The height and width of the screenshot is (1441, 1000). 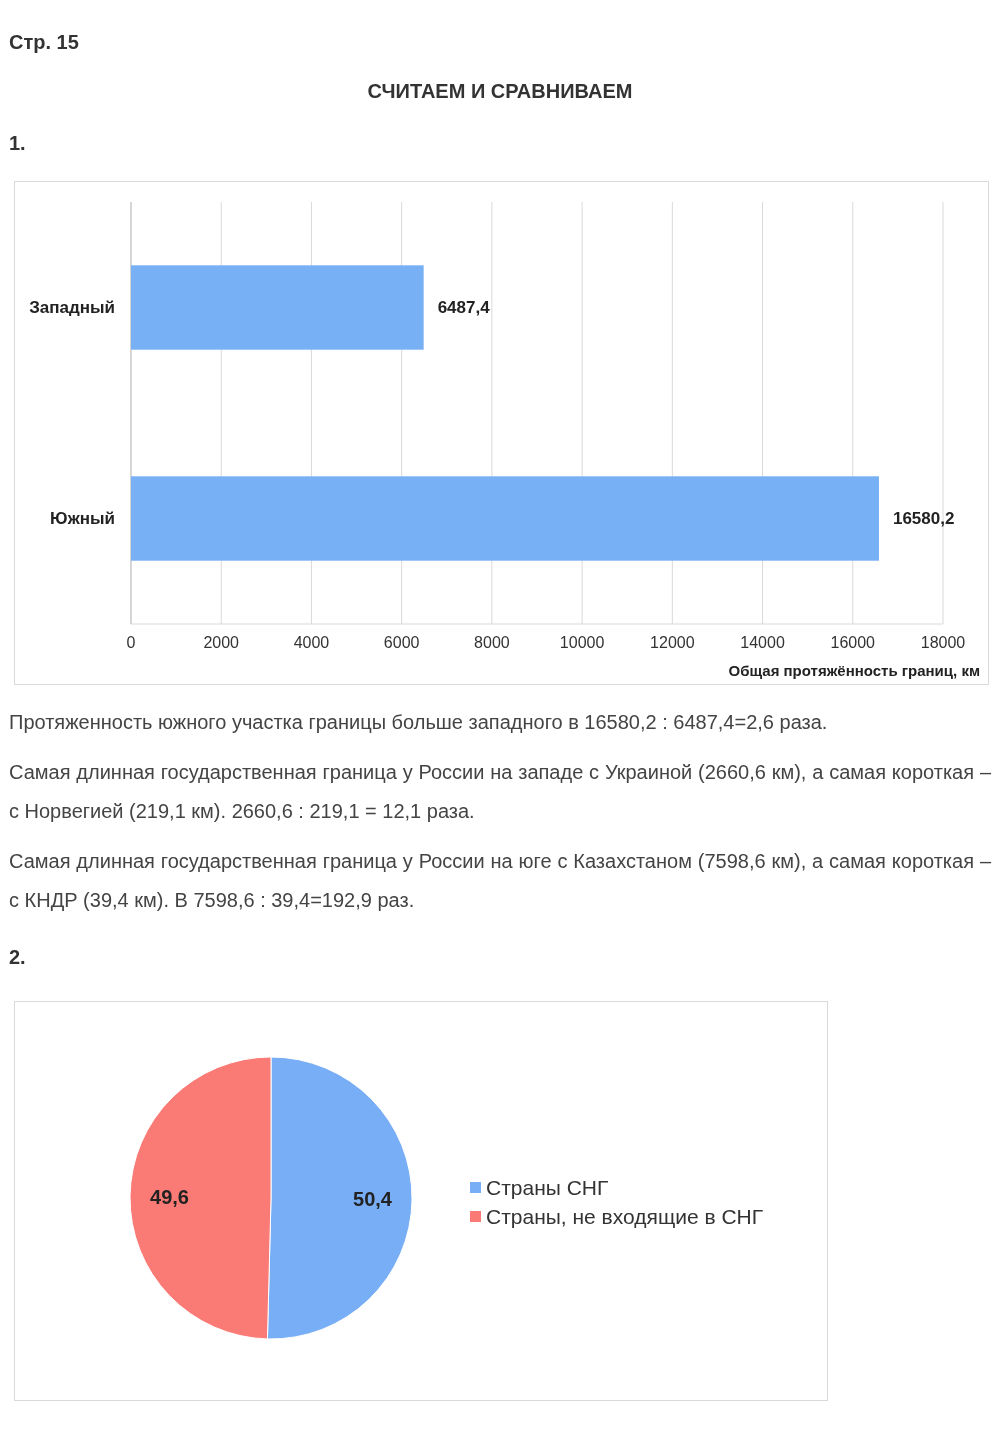 I want to click on x-tick-label: 4000, so click(x=311, y=642).